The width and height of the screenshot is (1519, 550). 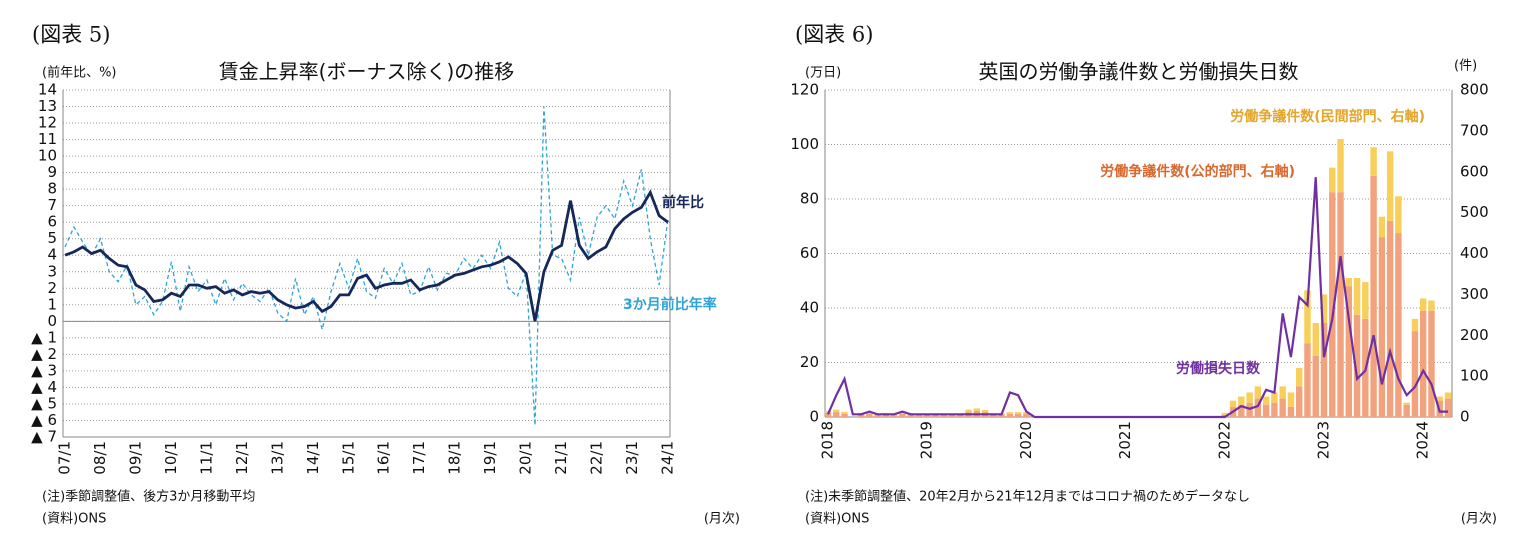 I want to click on y2-tick-label: 600, so click(x=1474, y=171).